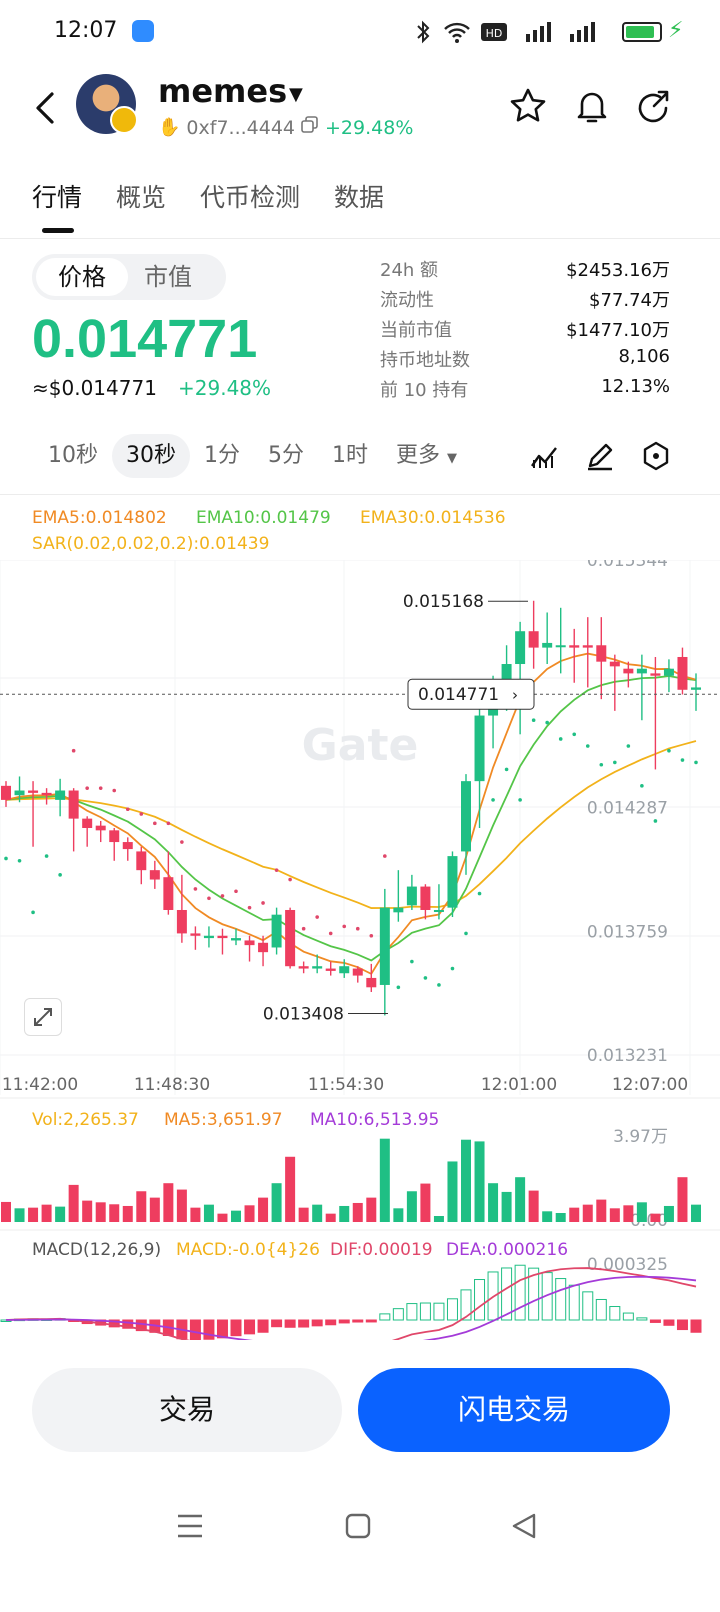 Image resolution: width=720 pixels, height=1612 pixels. What do you see at coordinates (528, 106) in the screenshot?
I see `favorite-star-icon` at bounding box center [528, 106].